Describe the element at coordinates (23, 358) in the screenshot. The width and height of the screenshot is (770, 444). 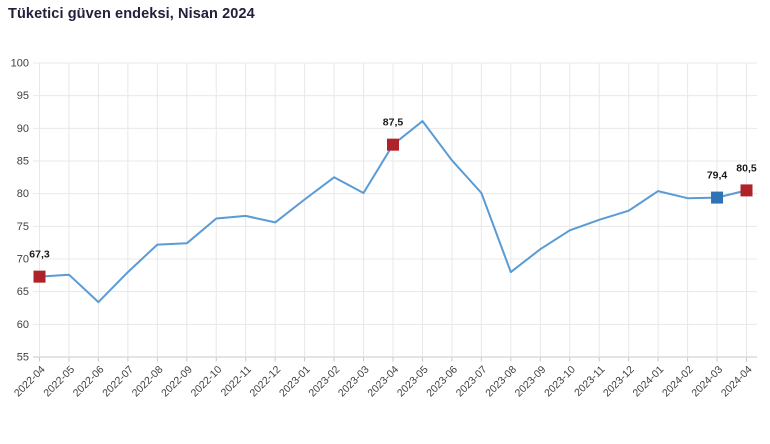
I see `y-tick-label: 55` at that location.